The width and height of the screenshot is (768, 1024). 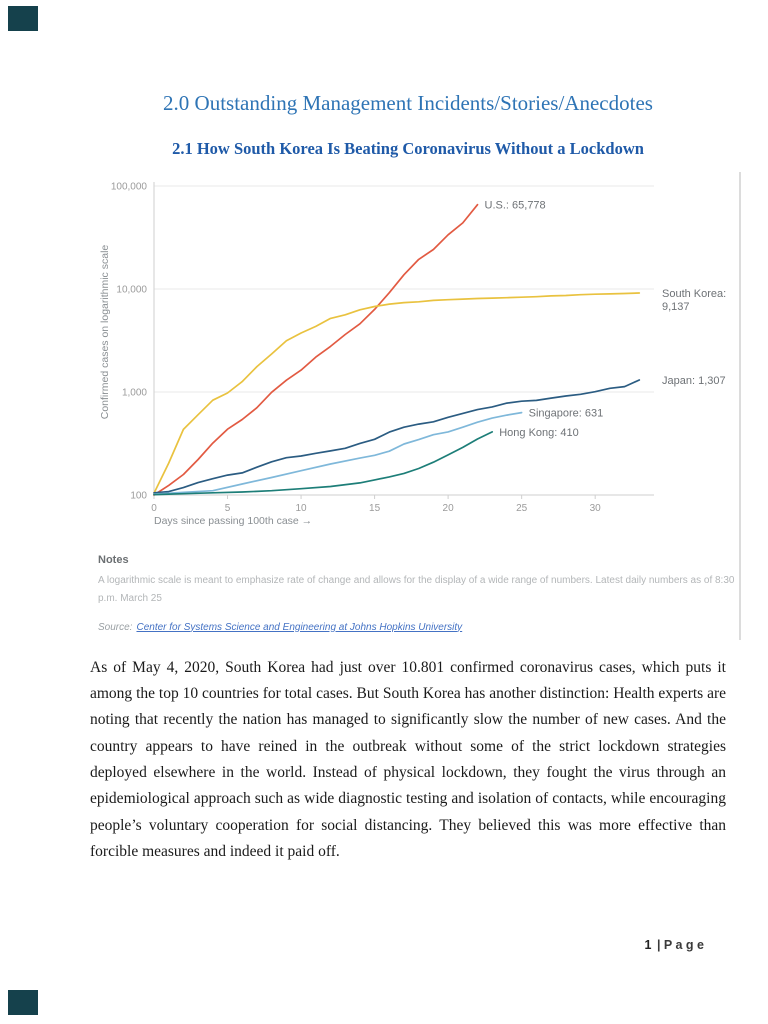 I want to click on y-tick-label: 1,000, so click(x=134, y=392).